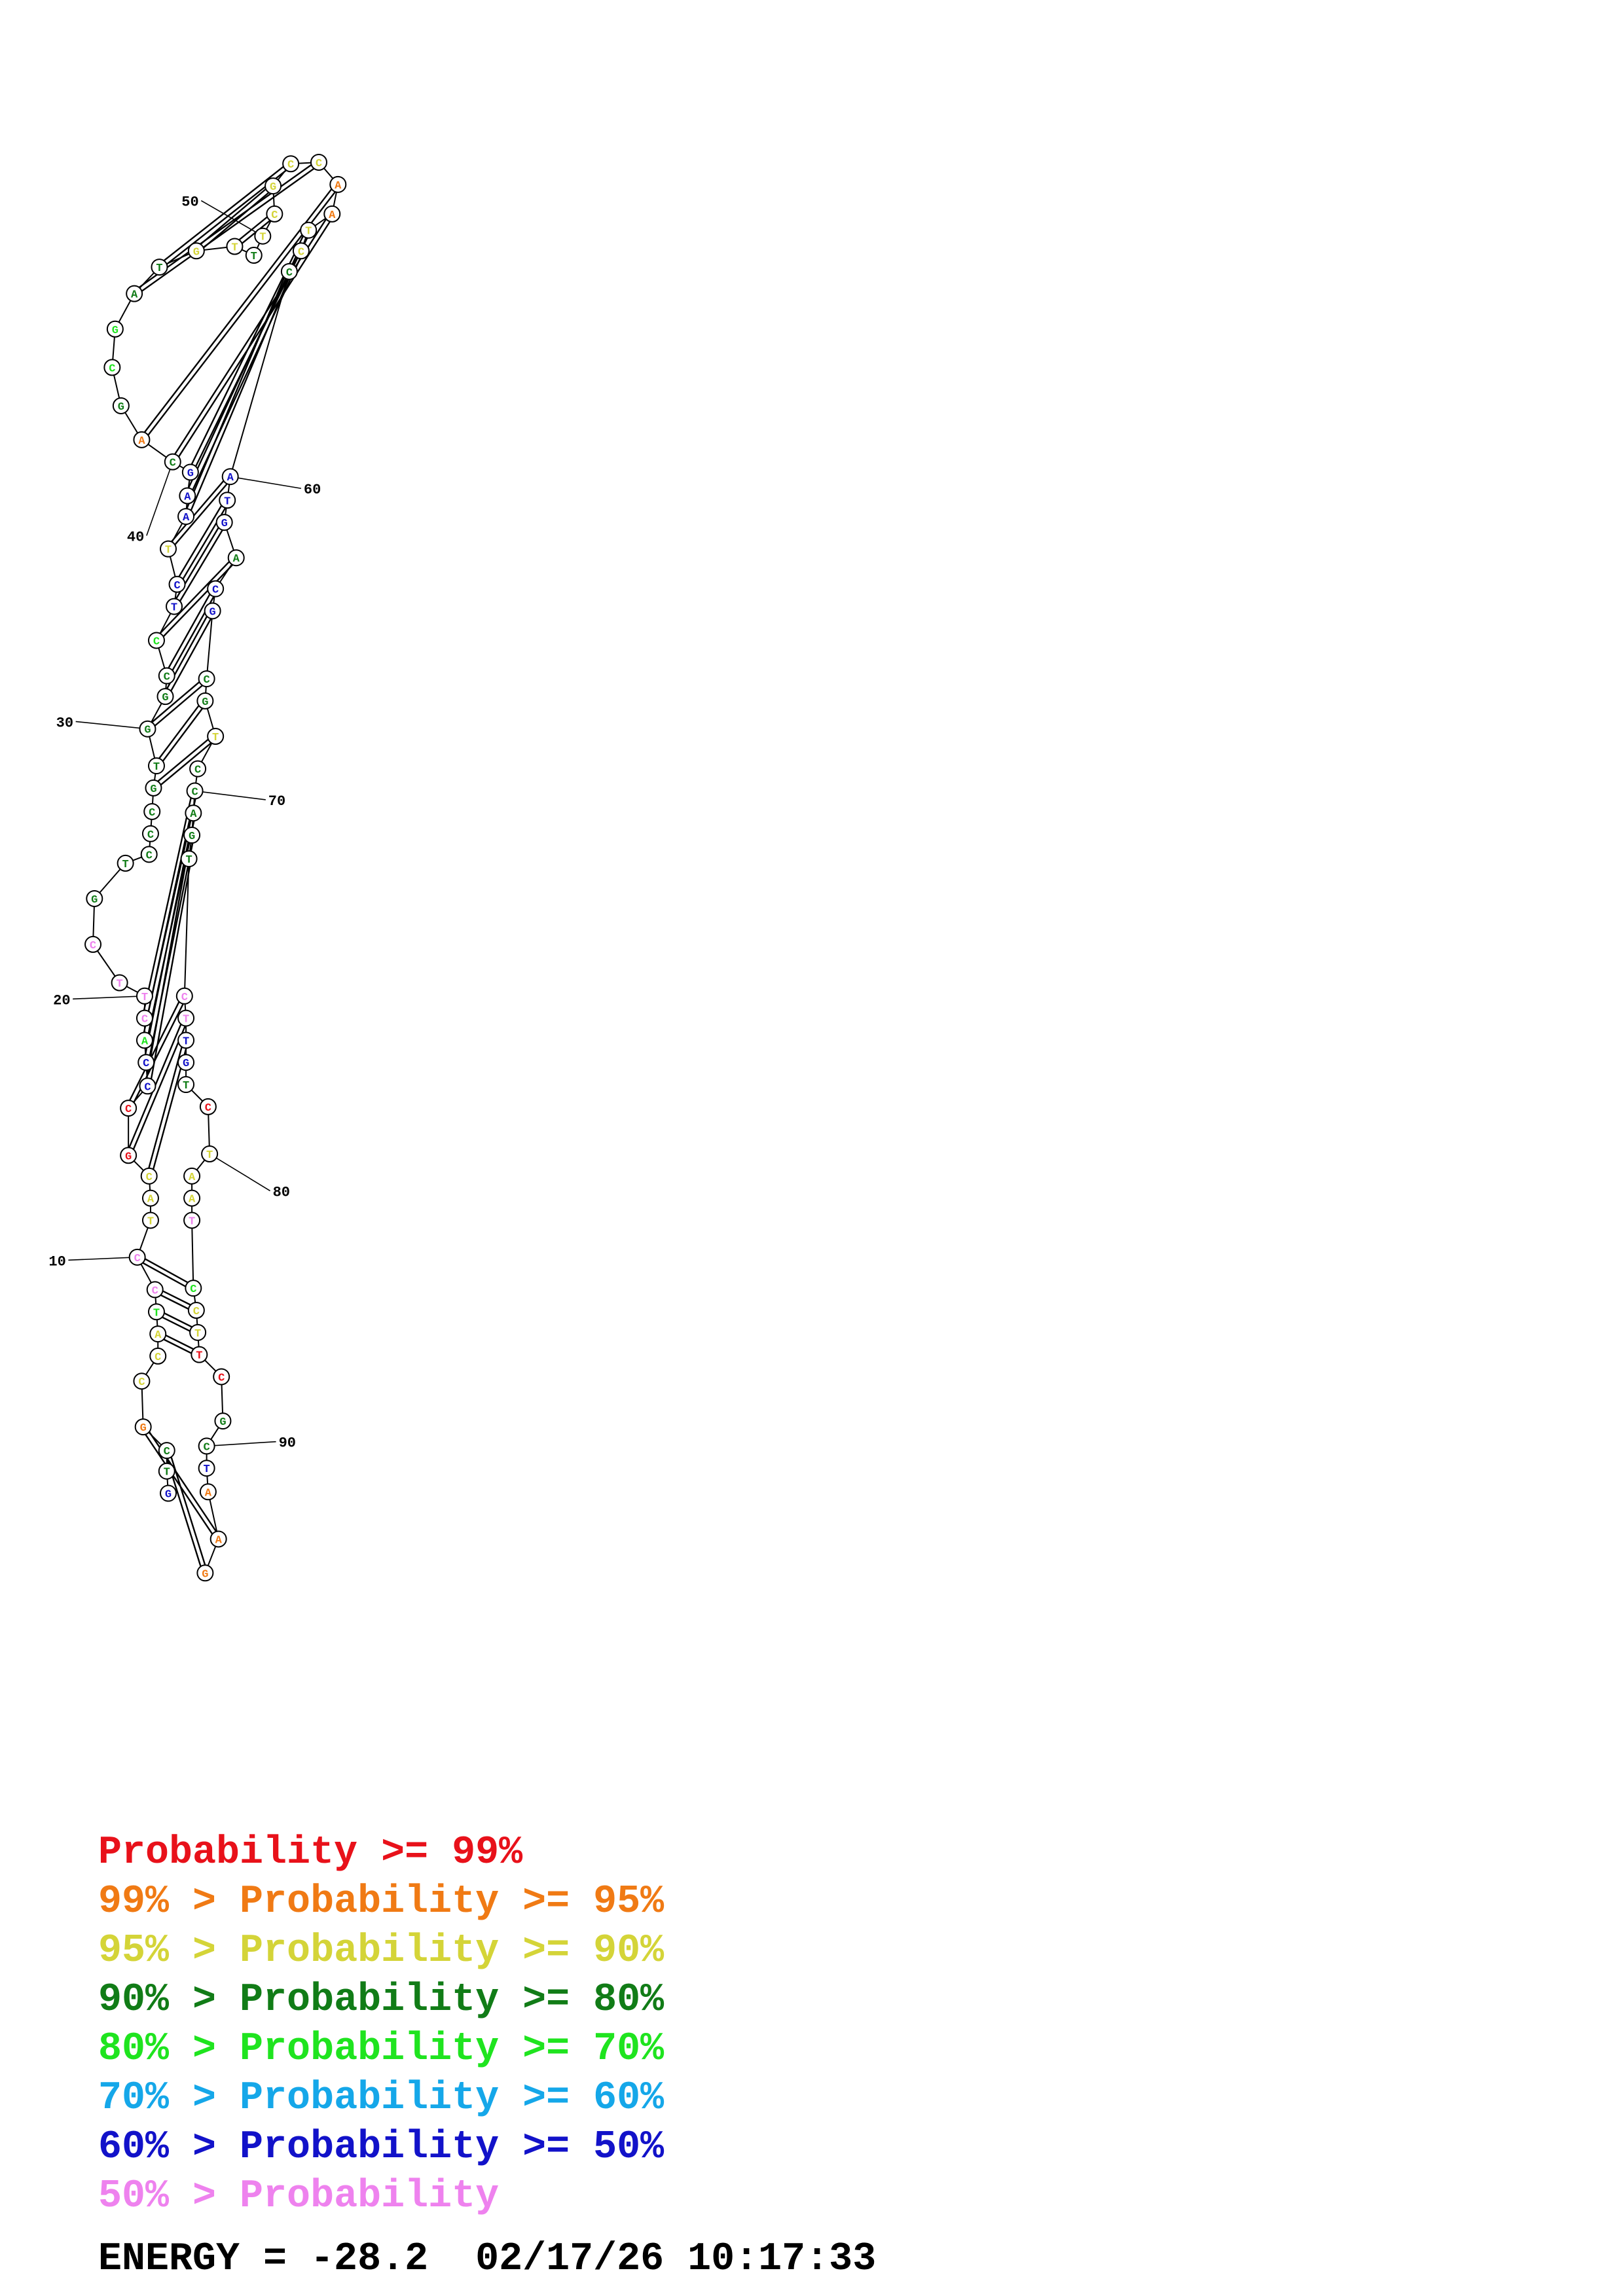 The width and height of the screenshot is (1623, 2296). I want to click on position-label-10: 10, so click(56, 1261).